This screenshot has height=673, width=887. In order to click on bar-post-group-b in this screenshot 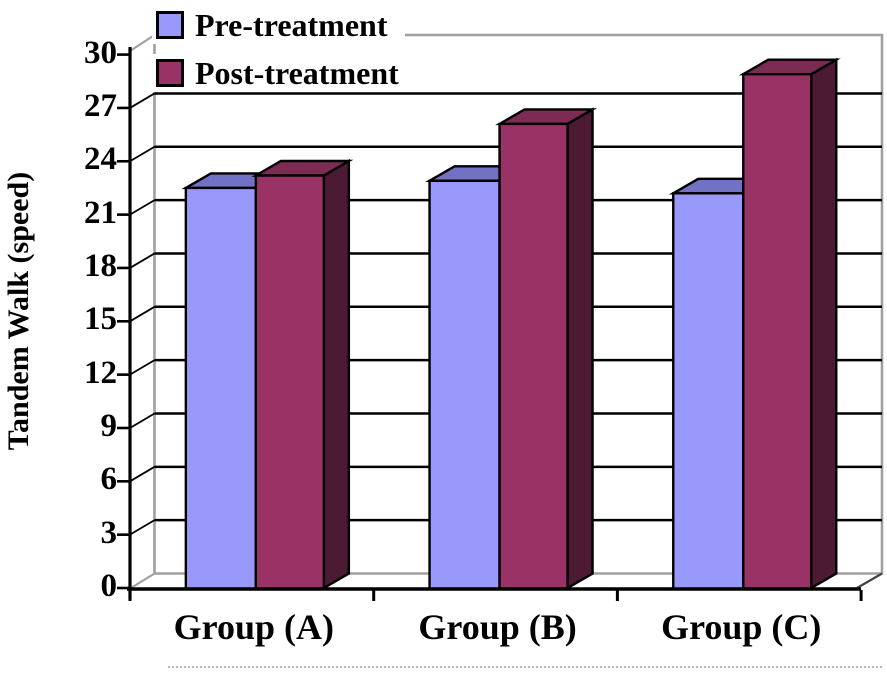, I will do `click(546, 349)`.